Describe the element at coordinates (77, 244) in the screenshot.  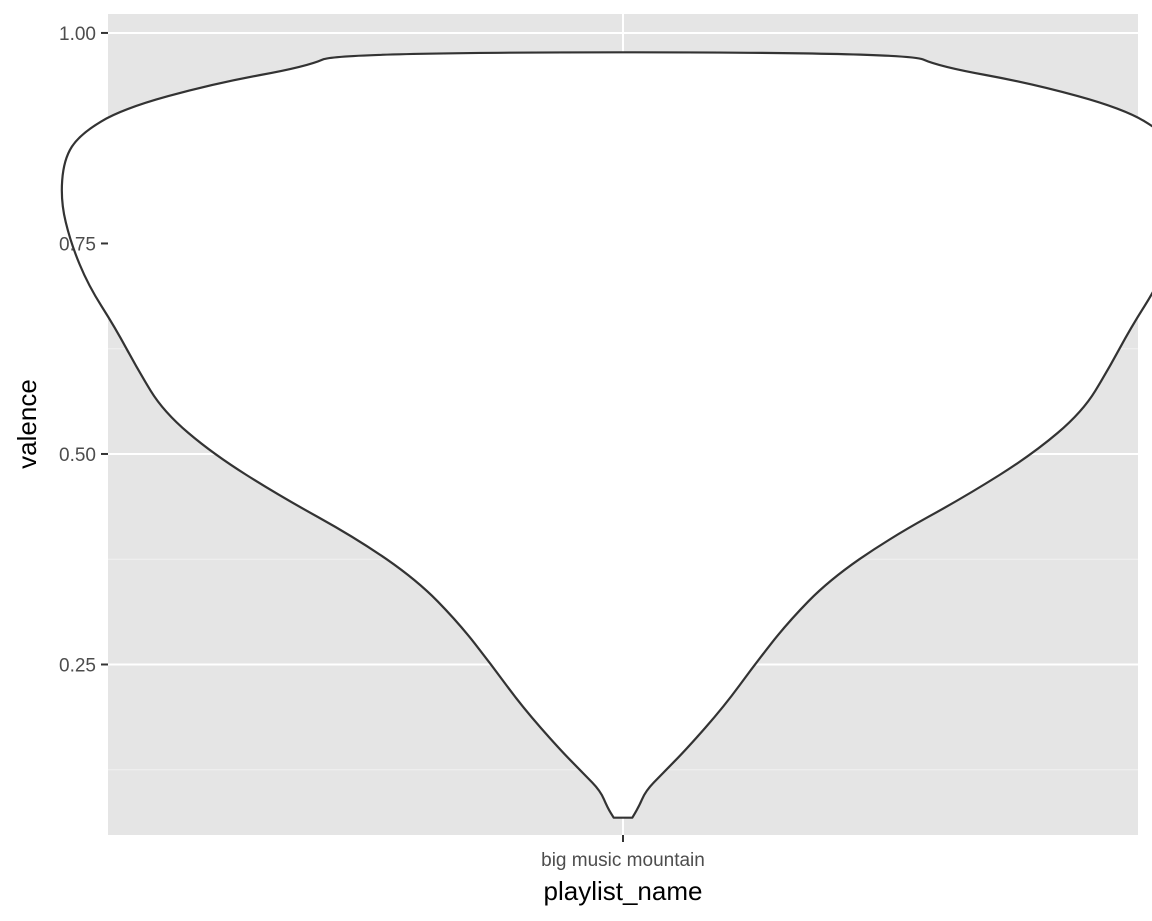
I see `y-tick-label: 0.75` at that location.